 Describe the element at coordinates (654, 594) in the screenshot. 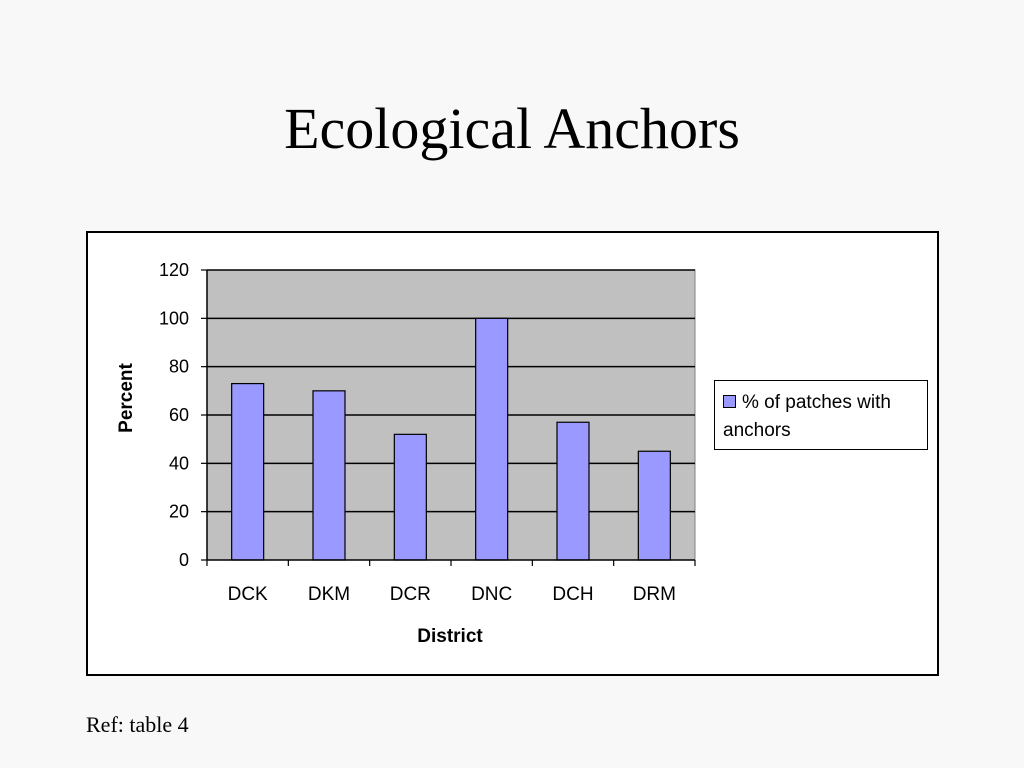

I see `x-tick-label: DRM` at that location.